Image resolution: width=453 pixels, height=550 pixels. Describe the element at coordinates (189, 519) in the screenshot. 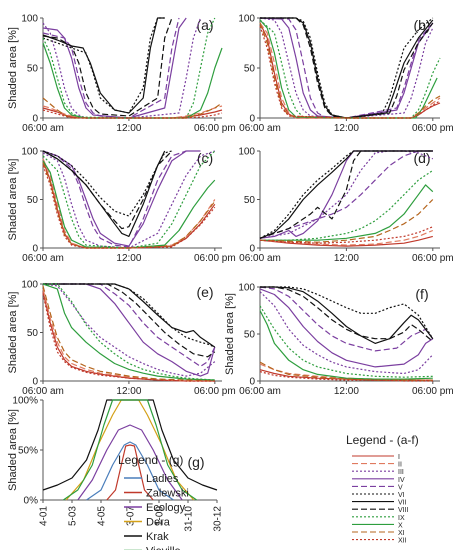

I see `x-tick-label: 31-10` at that location.